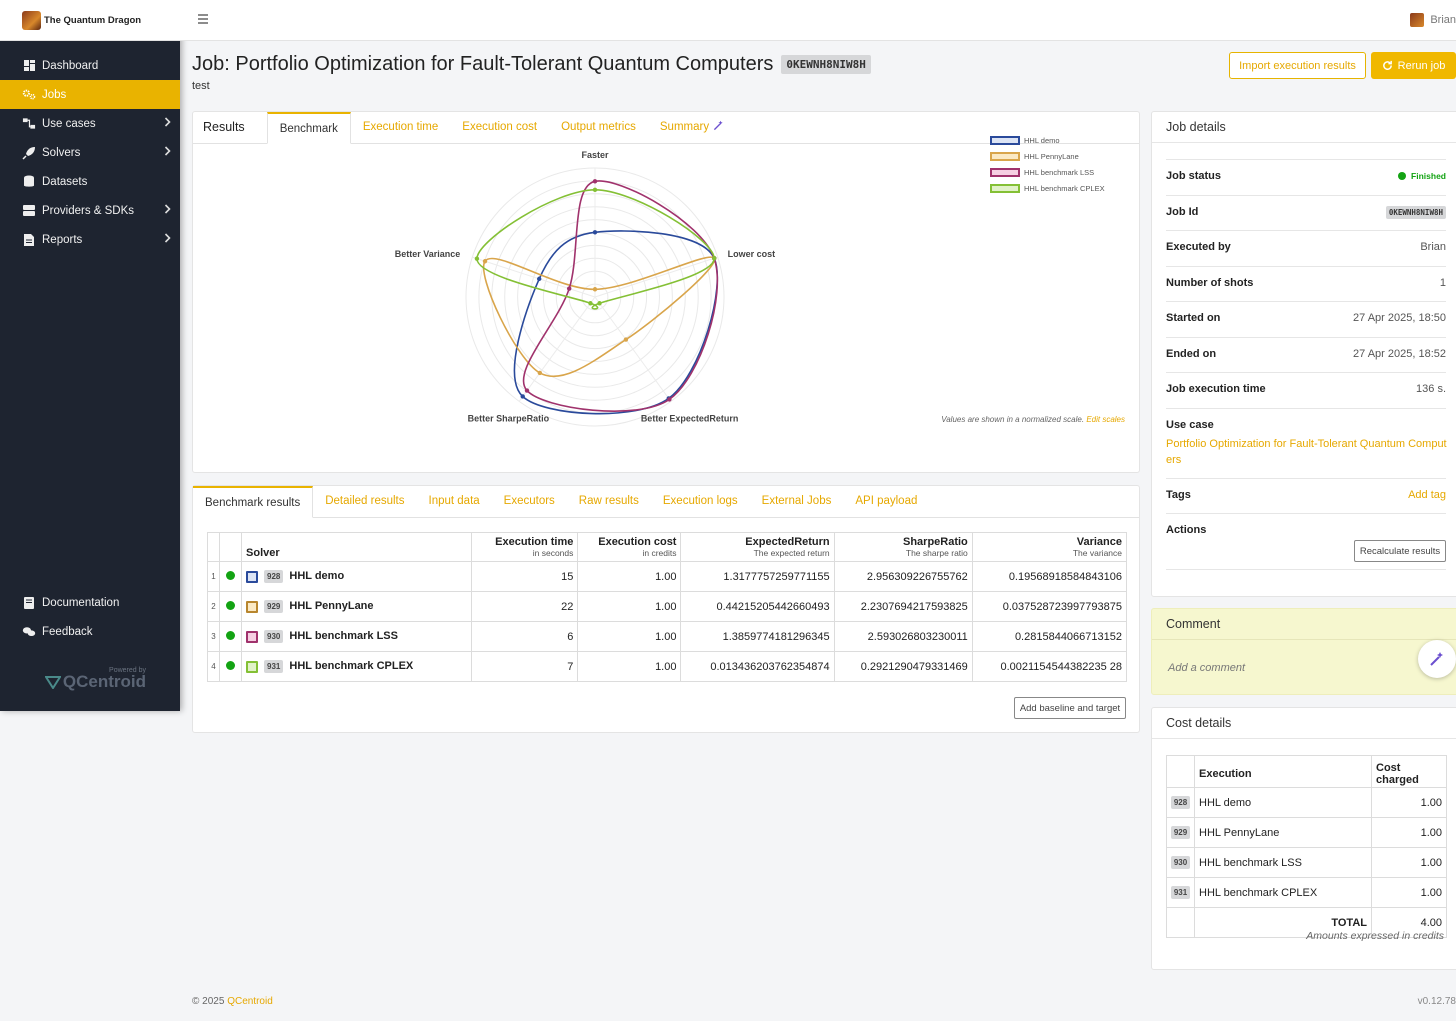 This screenshot has width=1456, height=1021. What do you see at coordinates (90, 20) in the screenshot?
I see `brand: The Quantum Dragon` at bounding box center [90, 20].